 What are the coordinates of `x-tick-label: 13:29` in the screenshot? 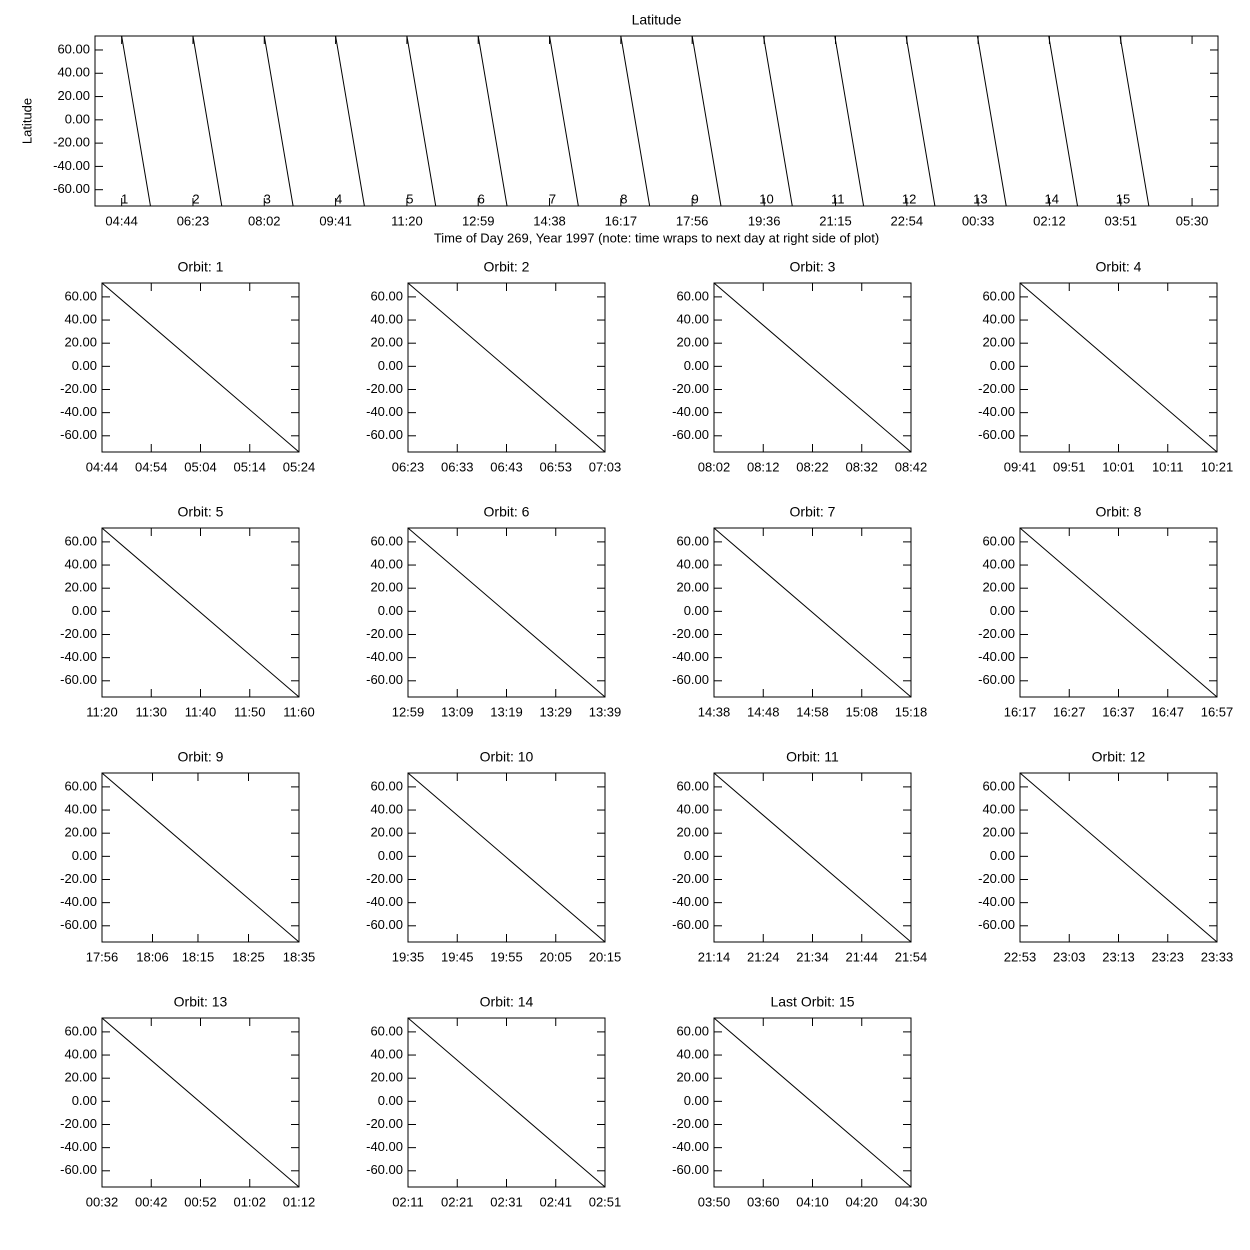 It's located at (555, 711).